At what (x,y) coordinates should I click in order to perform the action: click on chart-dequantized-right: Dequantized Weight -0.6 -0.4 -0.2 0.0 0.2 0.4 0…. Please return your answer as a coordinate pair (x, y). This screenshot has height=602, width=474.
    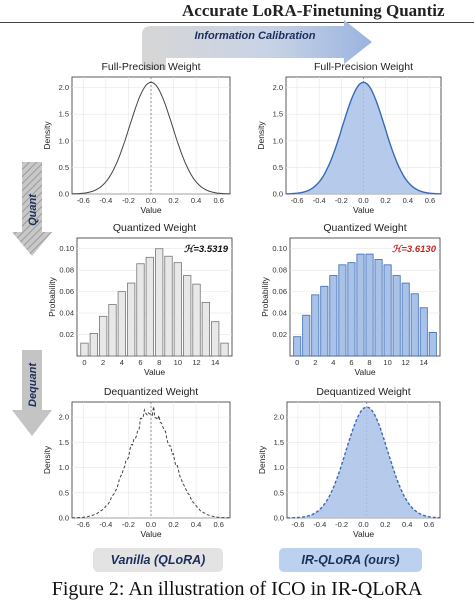
    Looking at the image, I should click on (349, 462).